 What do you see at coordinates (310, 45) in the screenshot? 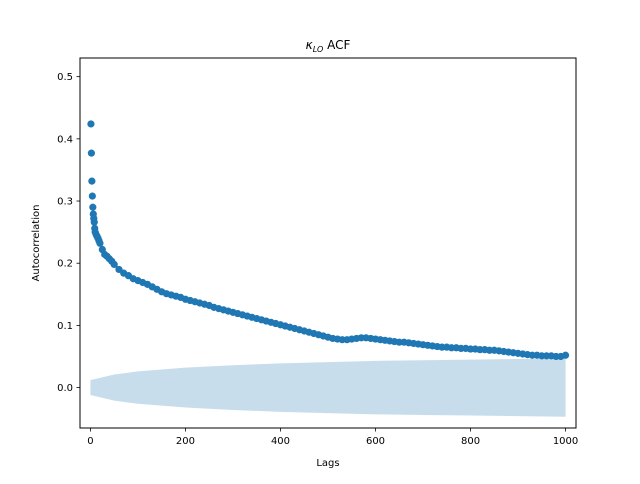
I see `title-kappa: κ` at bounding box center [310, 45].